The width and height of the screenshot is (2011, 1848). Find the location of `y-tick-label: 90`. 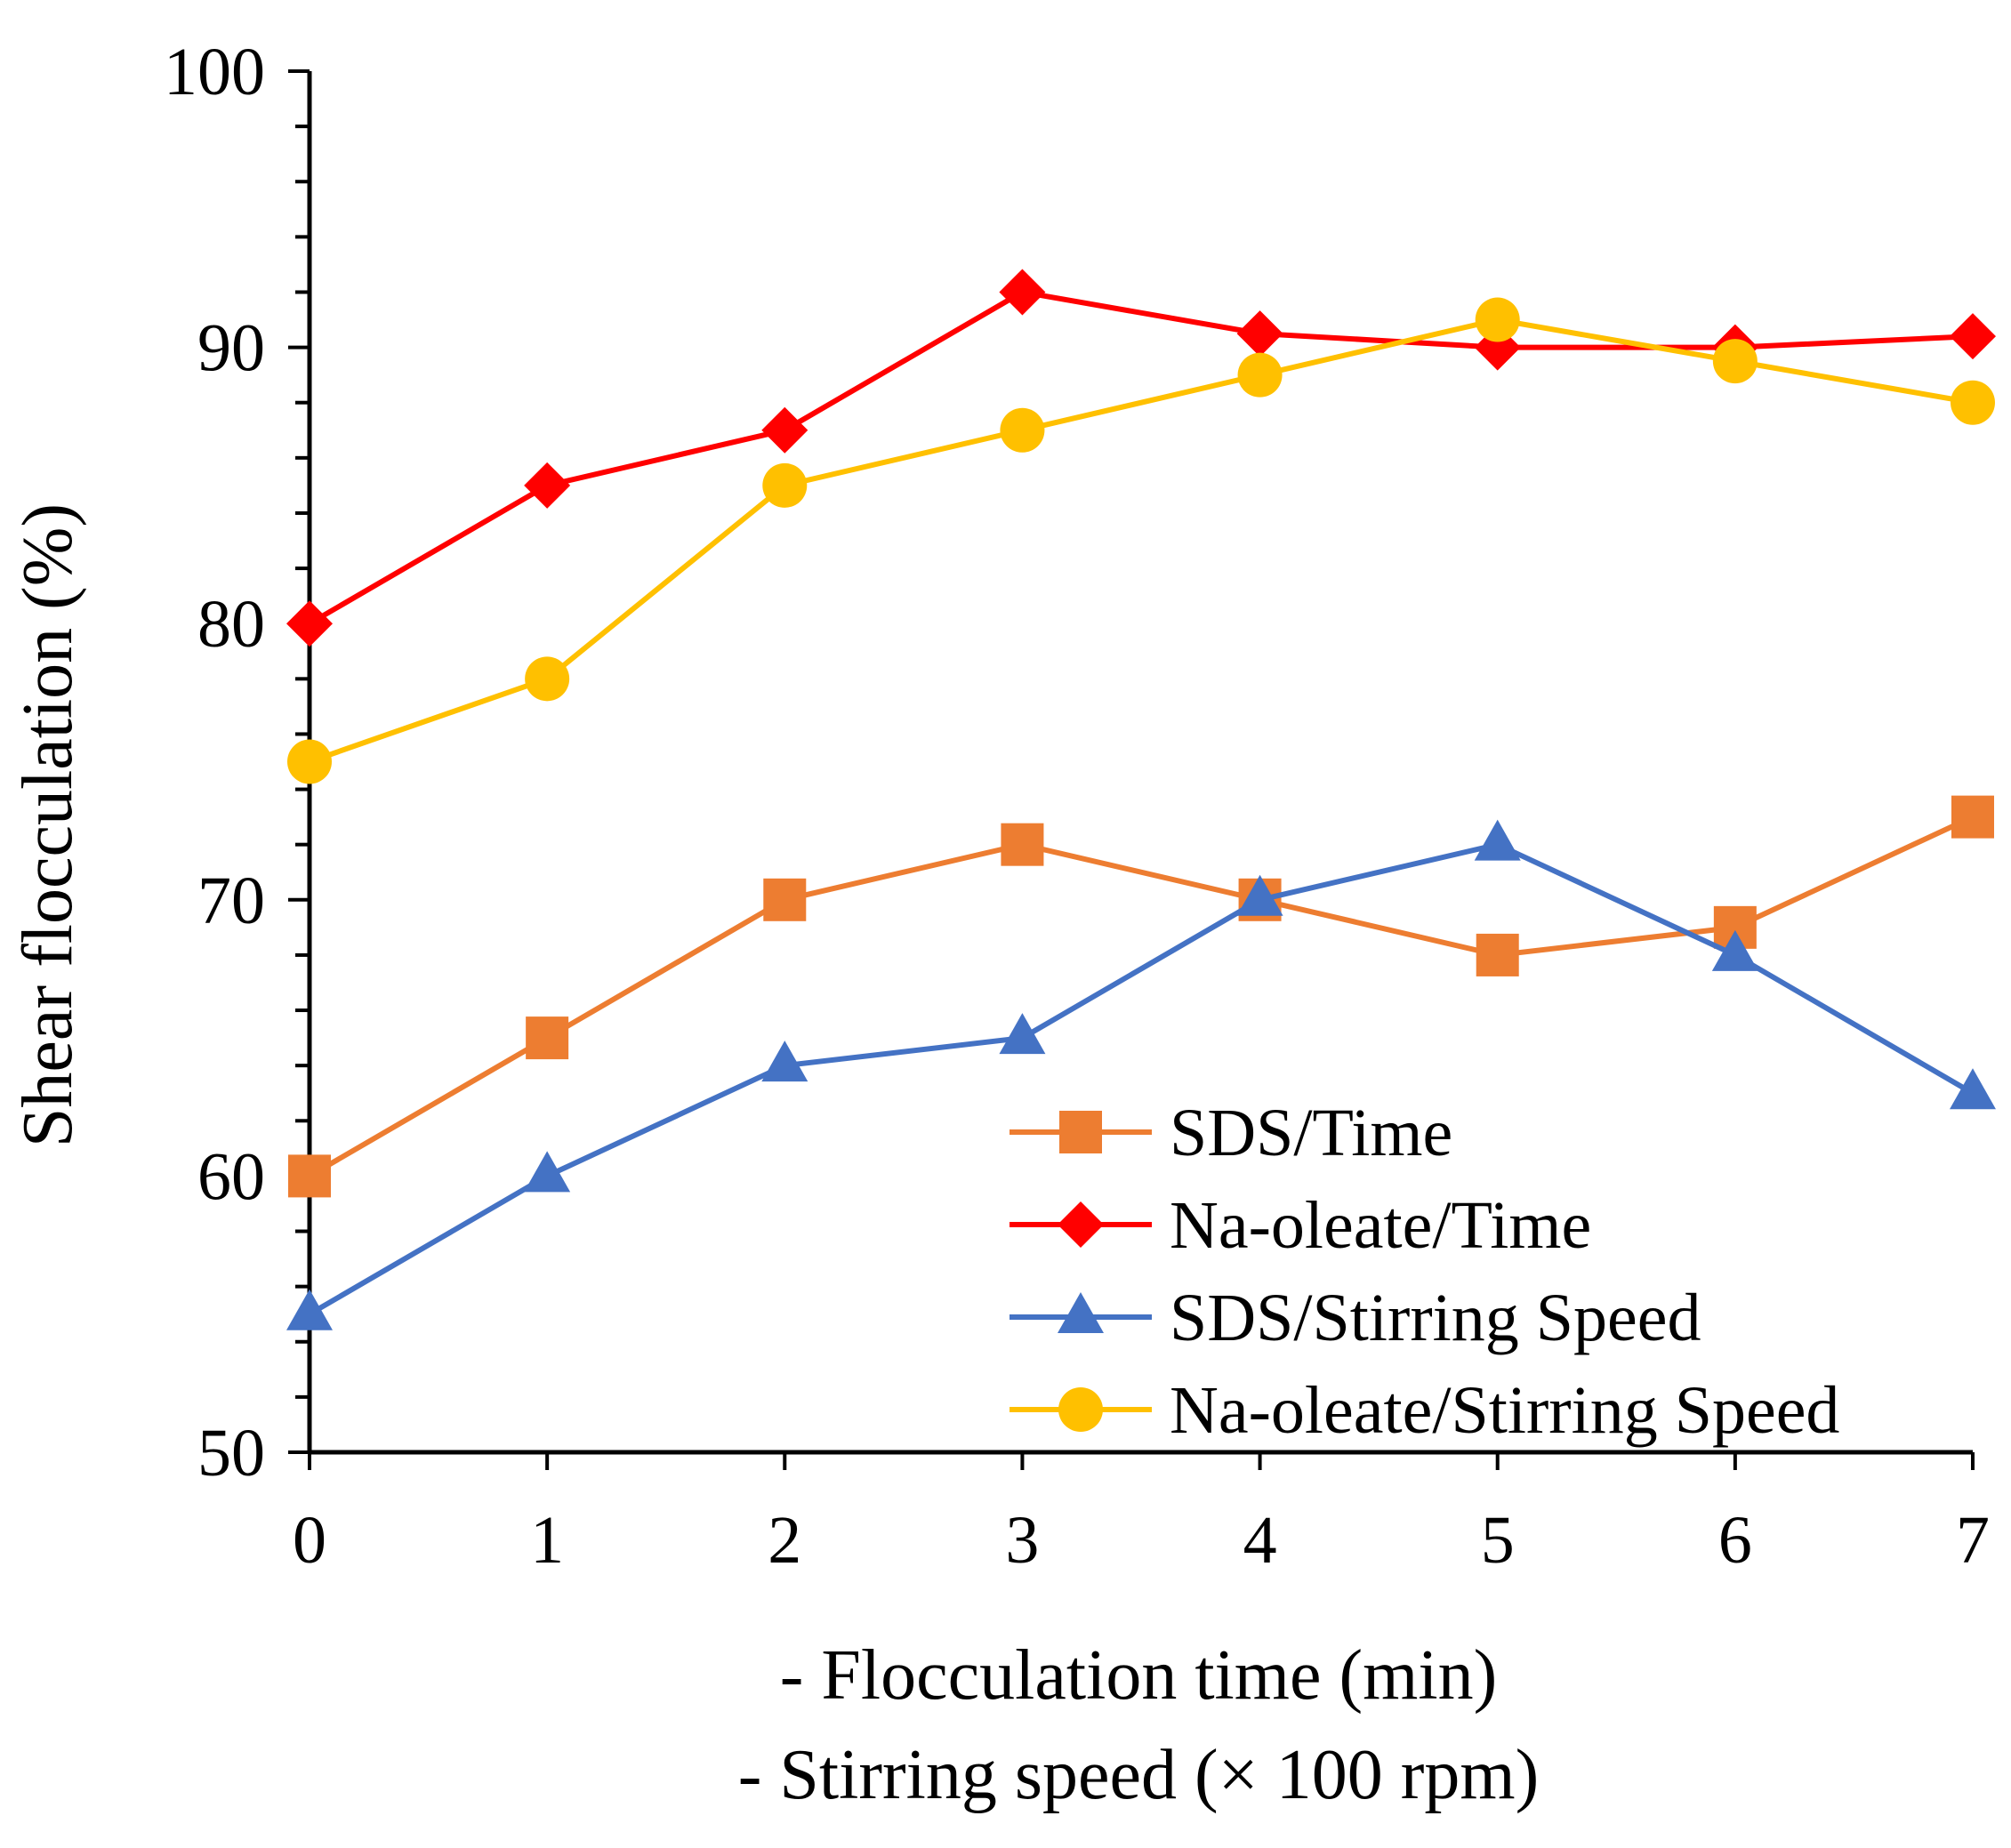

y-tick-label: 90 is located at coordinates (231, 348).